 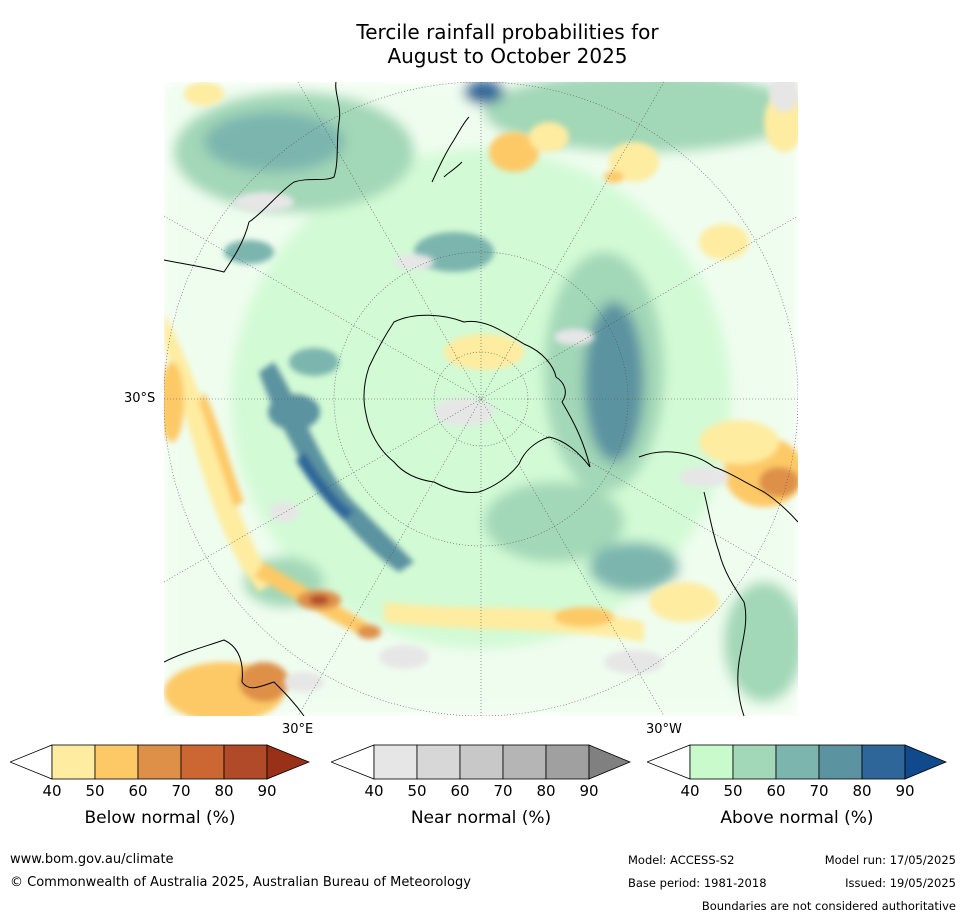 I want to click on above-tick-60: 60, so click(x=776, y=791).